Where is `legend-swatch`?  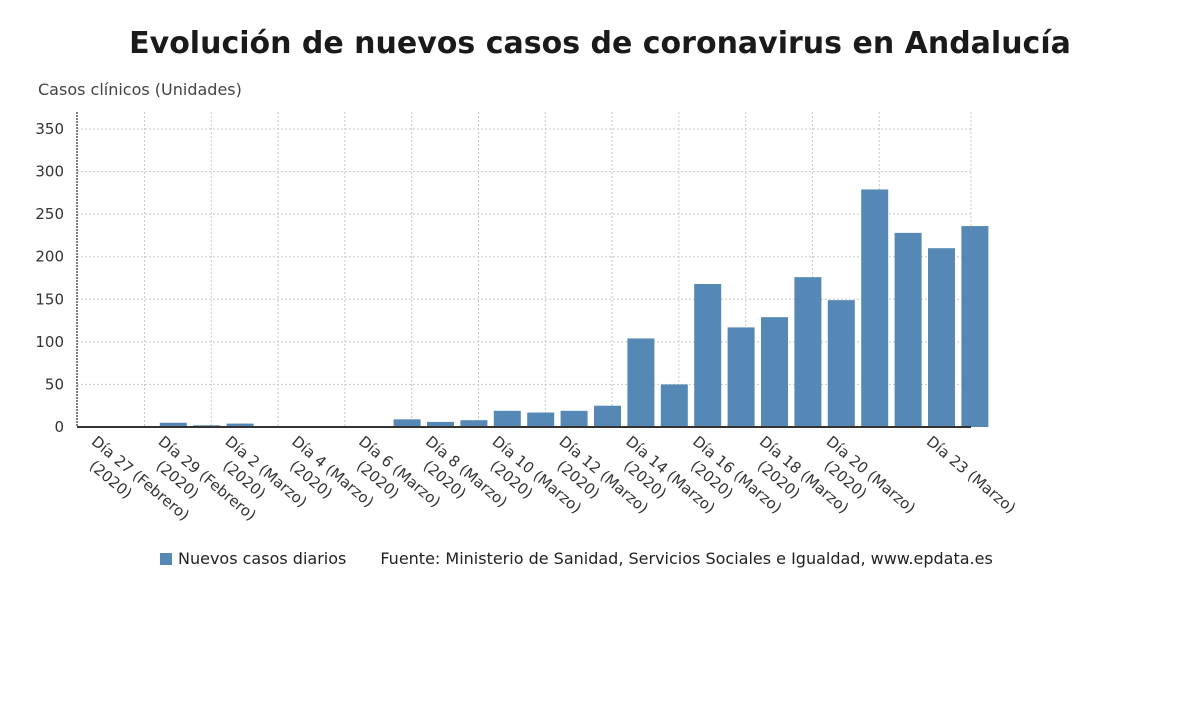
legend-swatch is located at coordinates (166, 558).